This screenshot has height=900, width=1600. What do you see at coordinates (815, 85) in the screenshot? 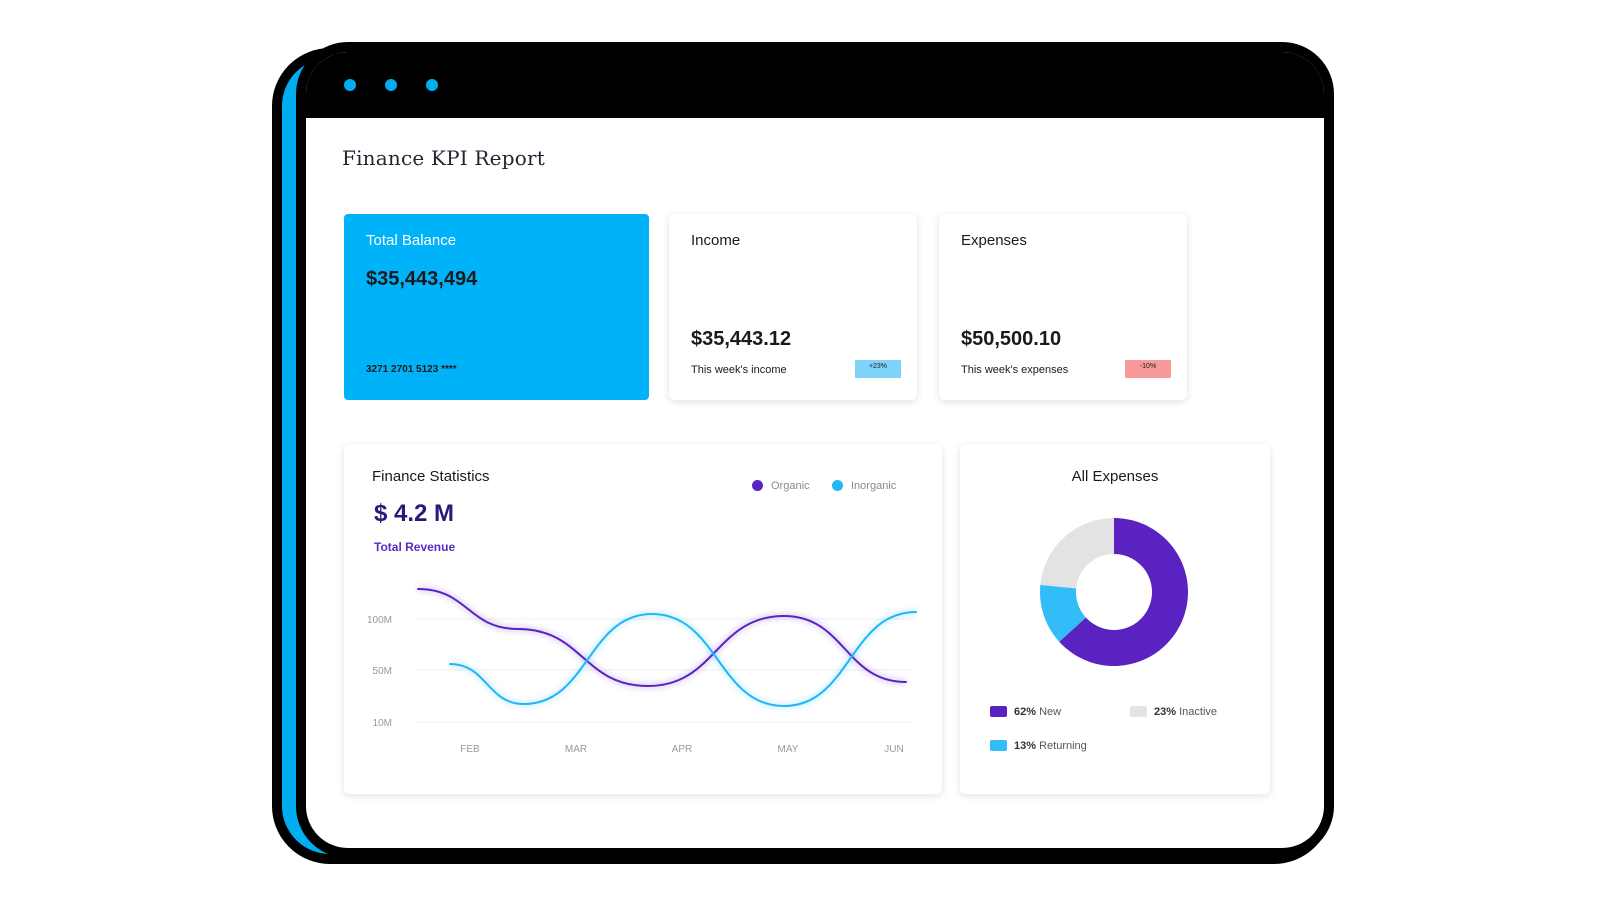
I see `window-titlebar` at bounding box center [815, 85].